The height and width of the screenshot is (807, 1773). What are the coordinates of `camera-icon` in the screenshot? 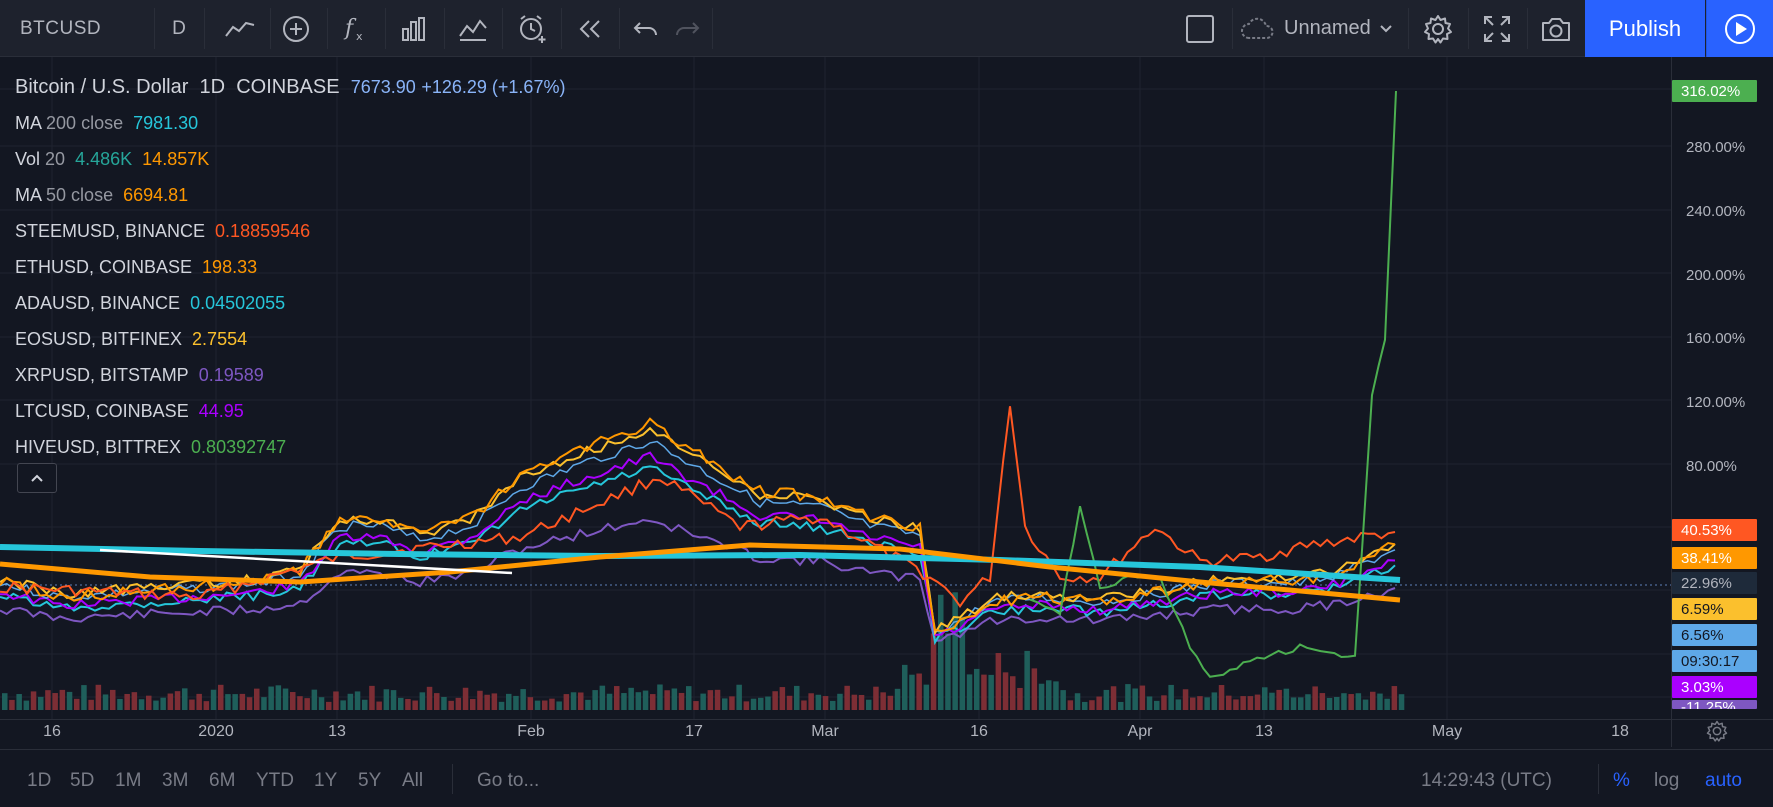 It's located at (1556, 29).